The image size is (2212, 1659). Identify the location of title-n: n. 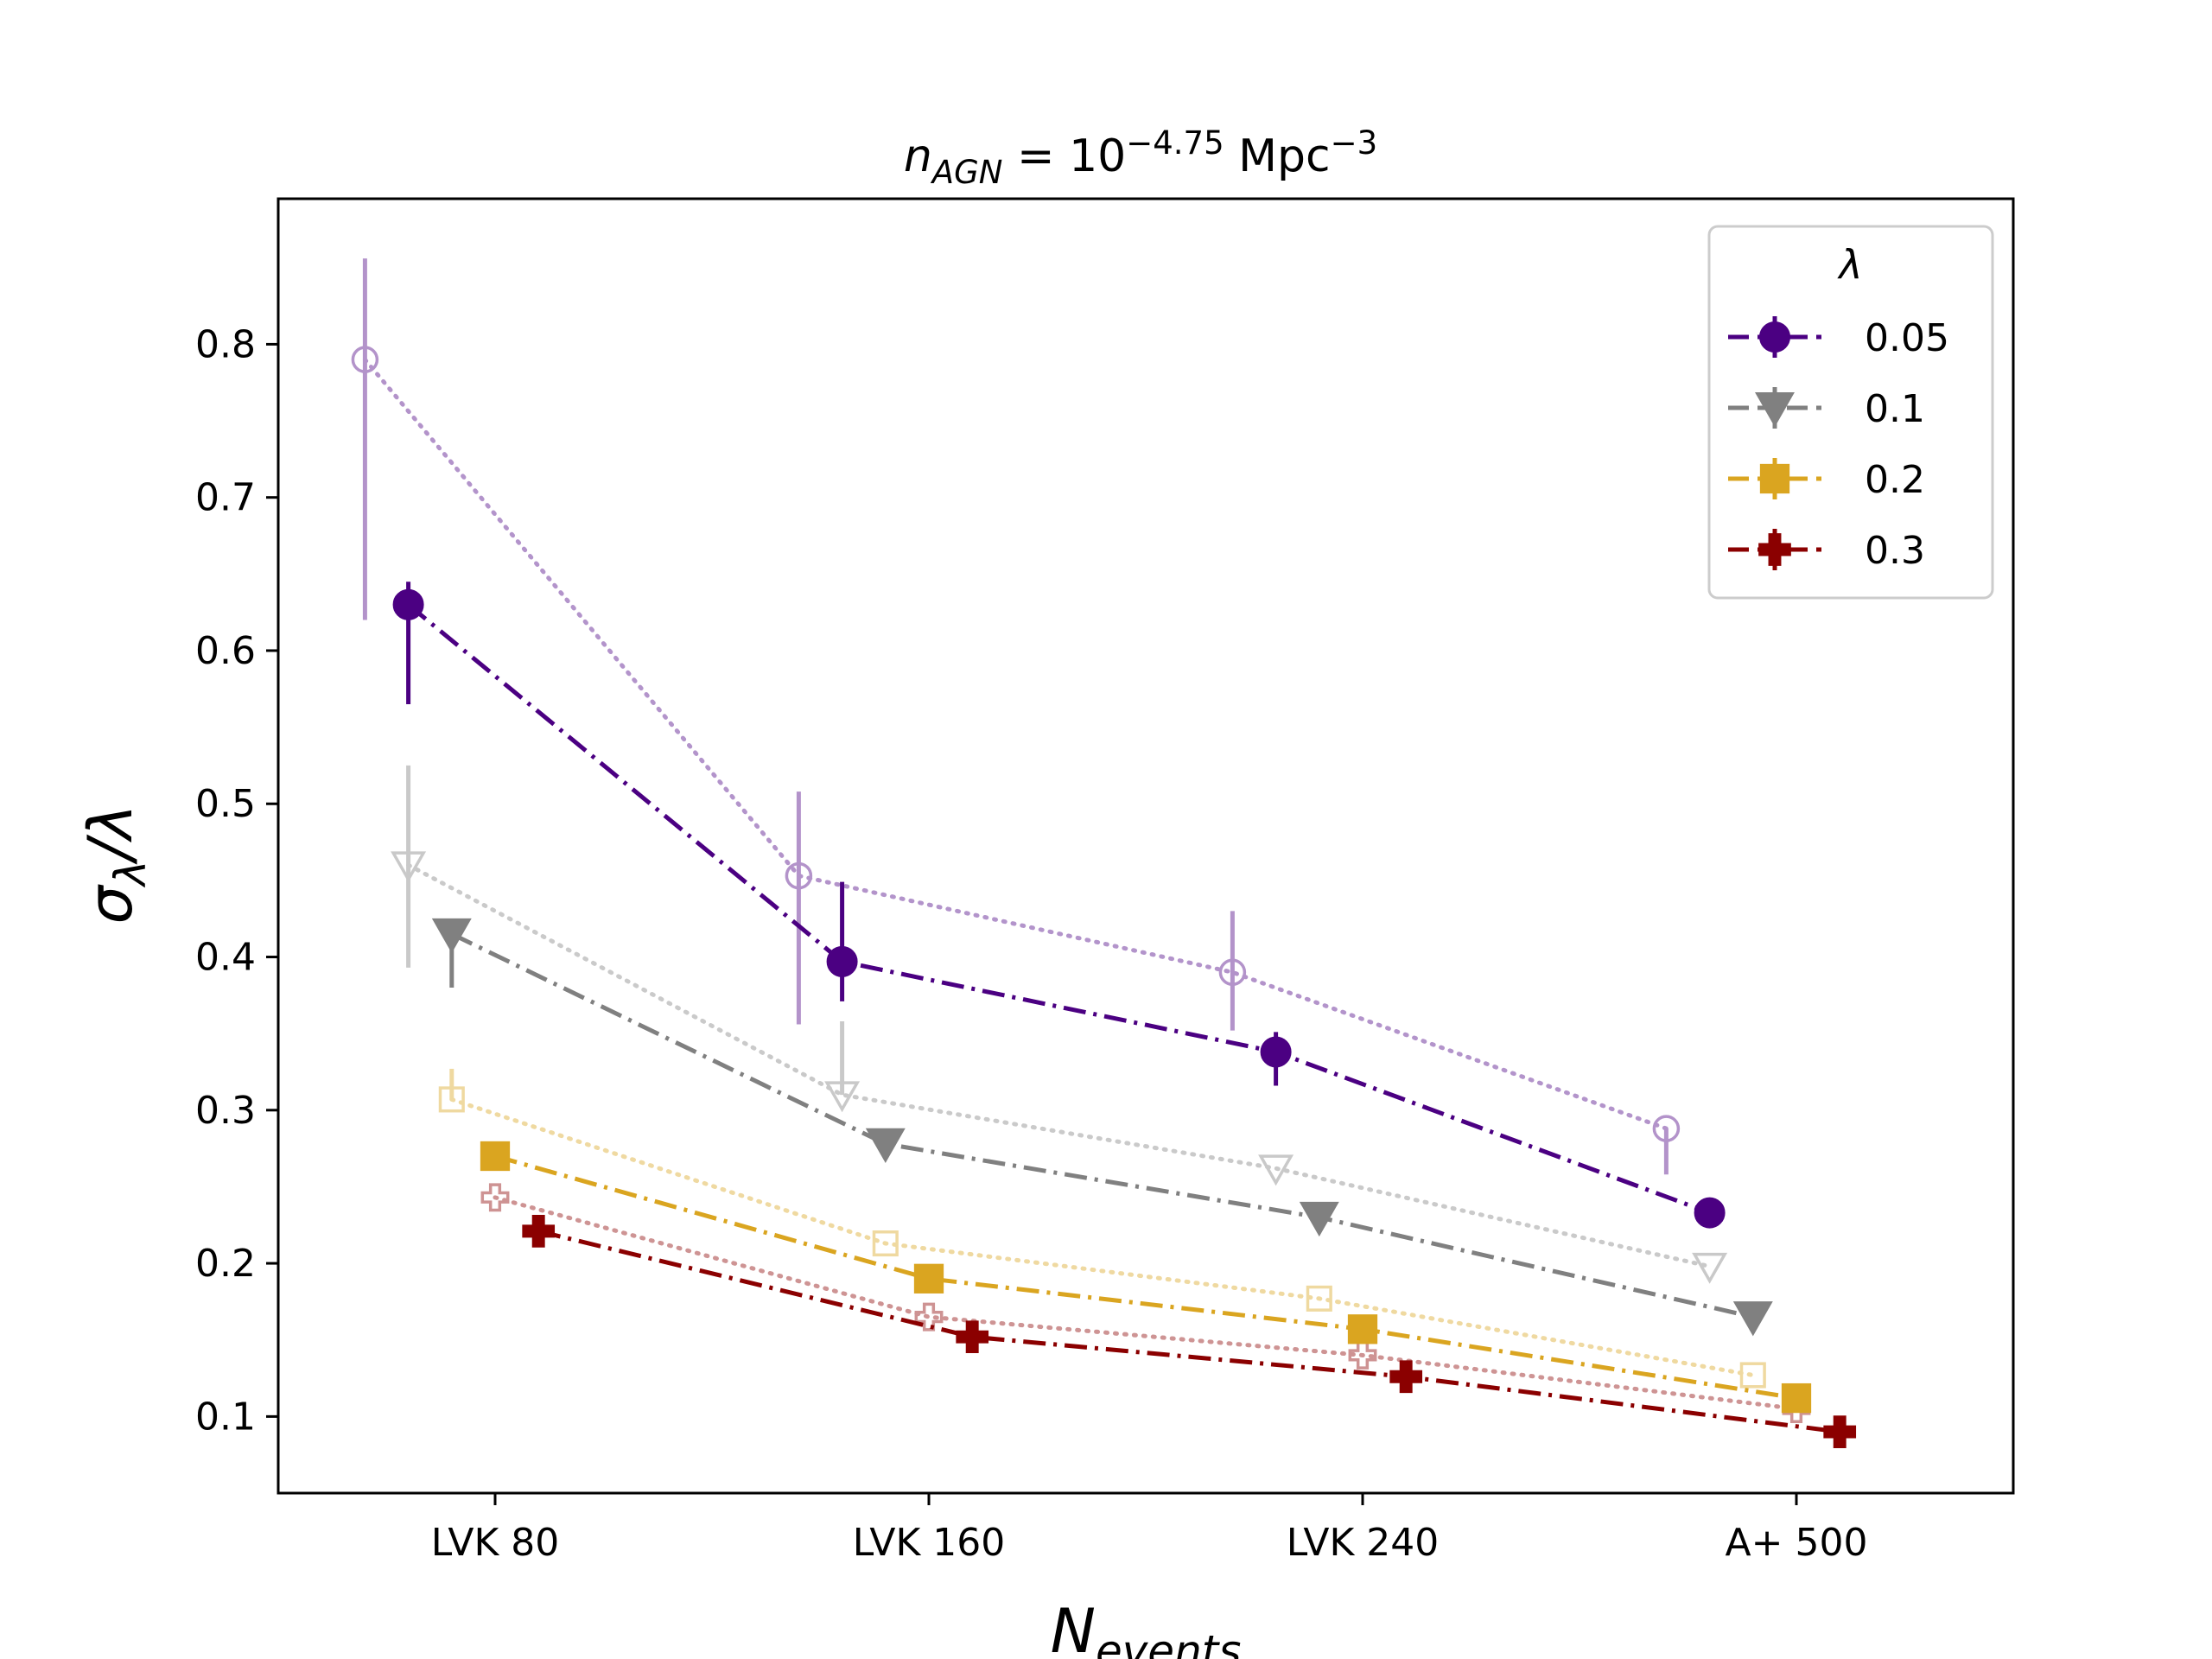
(918, 156).